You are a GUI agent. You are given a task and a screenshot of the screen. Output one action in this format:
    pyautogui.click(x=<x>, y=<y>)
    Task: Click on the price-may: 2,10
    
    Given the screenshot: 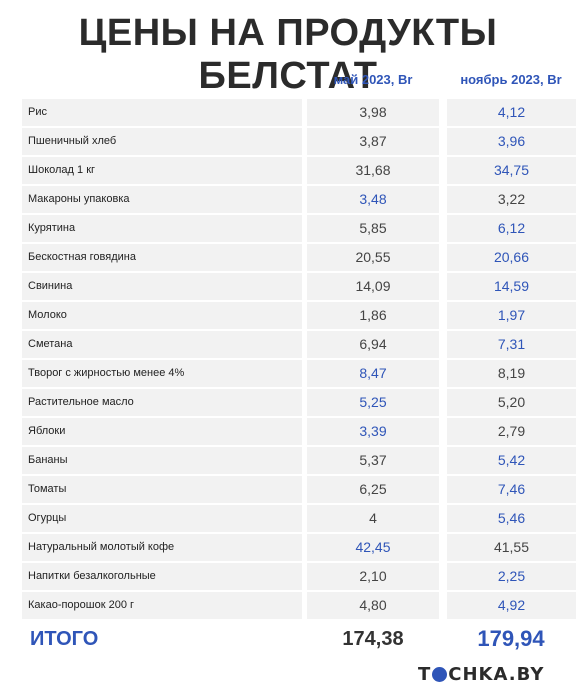 What is the action you would take?
    pyautogui.click(x=373, y=576)
    